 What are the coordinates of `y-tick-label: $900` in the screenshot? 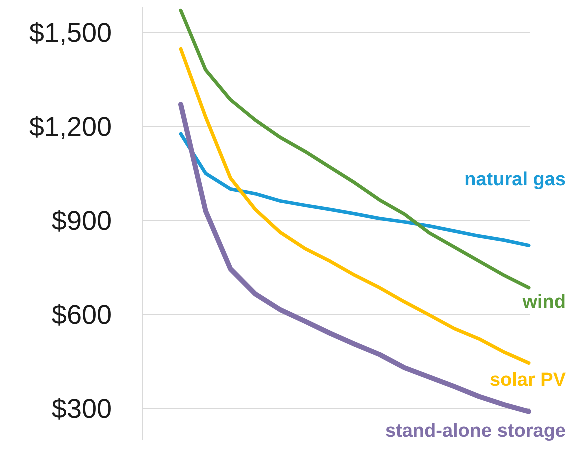 It's located at (82, 221).